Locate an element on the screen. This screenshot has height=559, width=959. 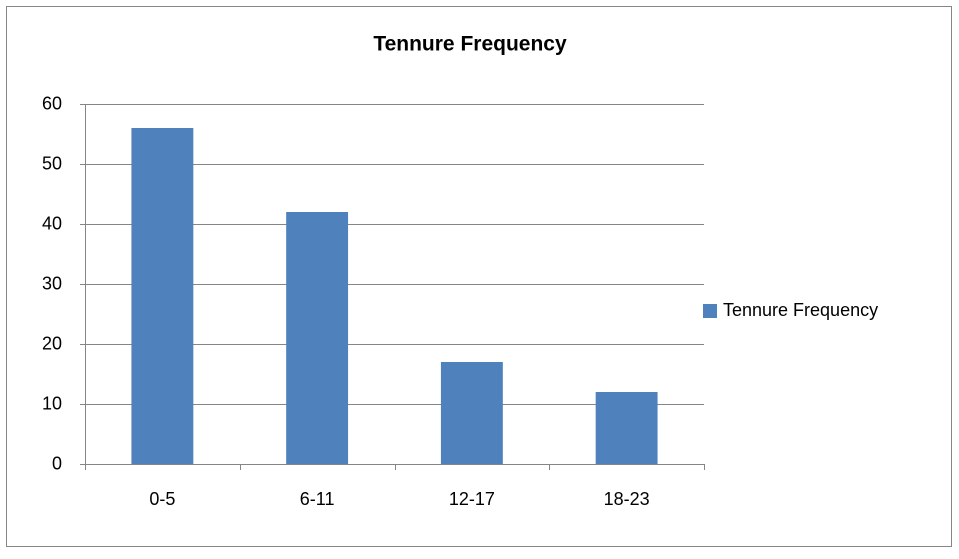
y-tick-label: 10 is located at coordinates (52, 403).